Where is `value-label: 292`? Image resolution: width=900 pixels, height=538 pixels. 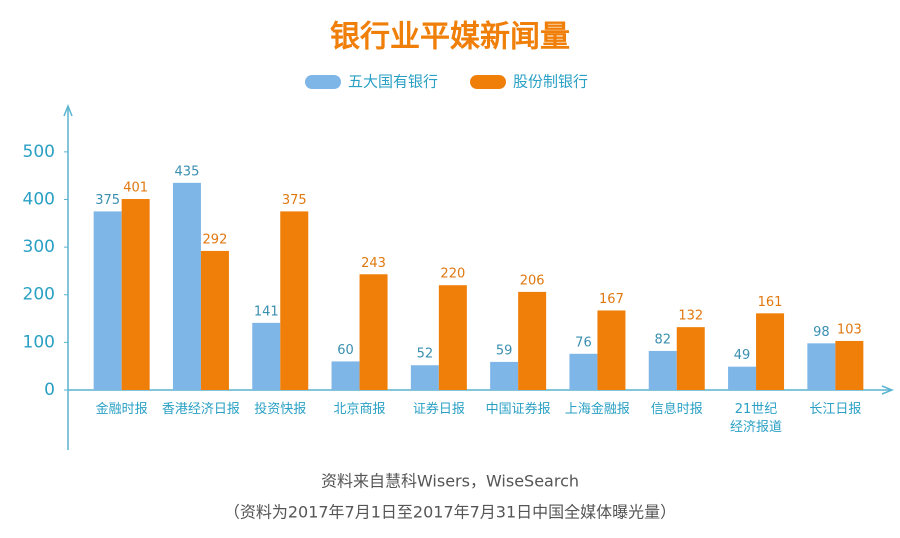 value-label: 292 is located at coordinates (215, 239).